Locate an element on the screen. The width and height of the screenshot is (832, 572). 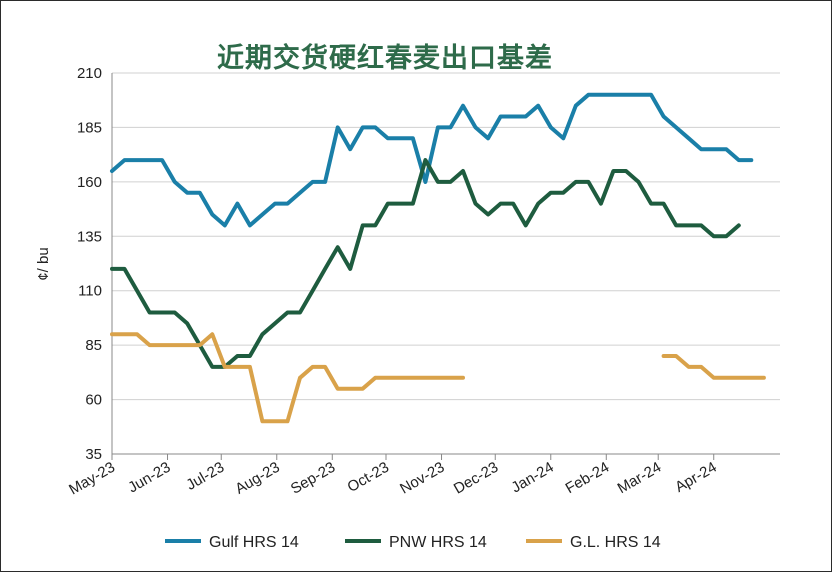
x-tick-label: Jun-23 is located at coordinates (149, 478).